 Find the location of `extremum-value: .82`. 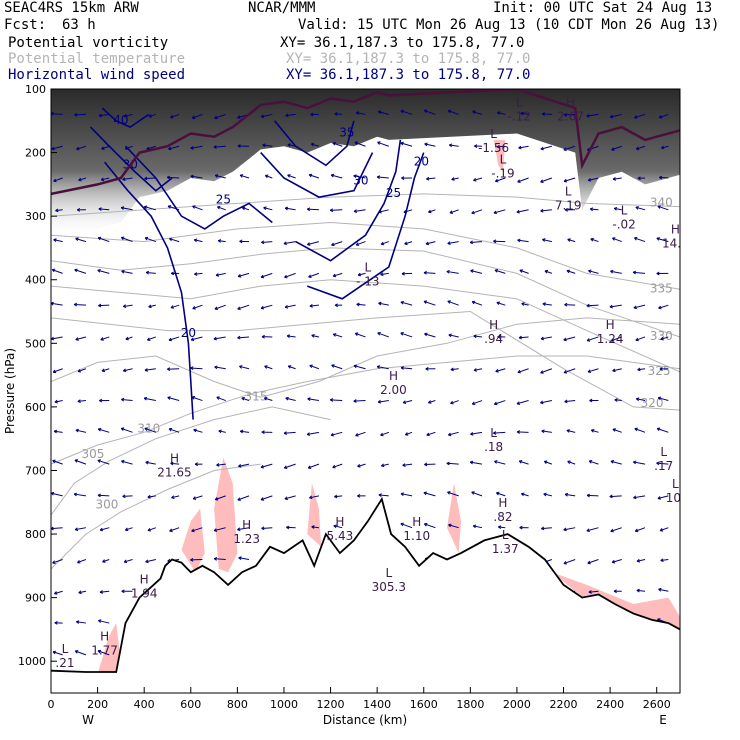

extremum-value: .82 is located at coordinates (502, 517).